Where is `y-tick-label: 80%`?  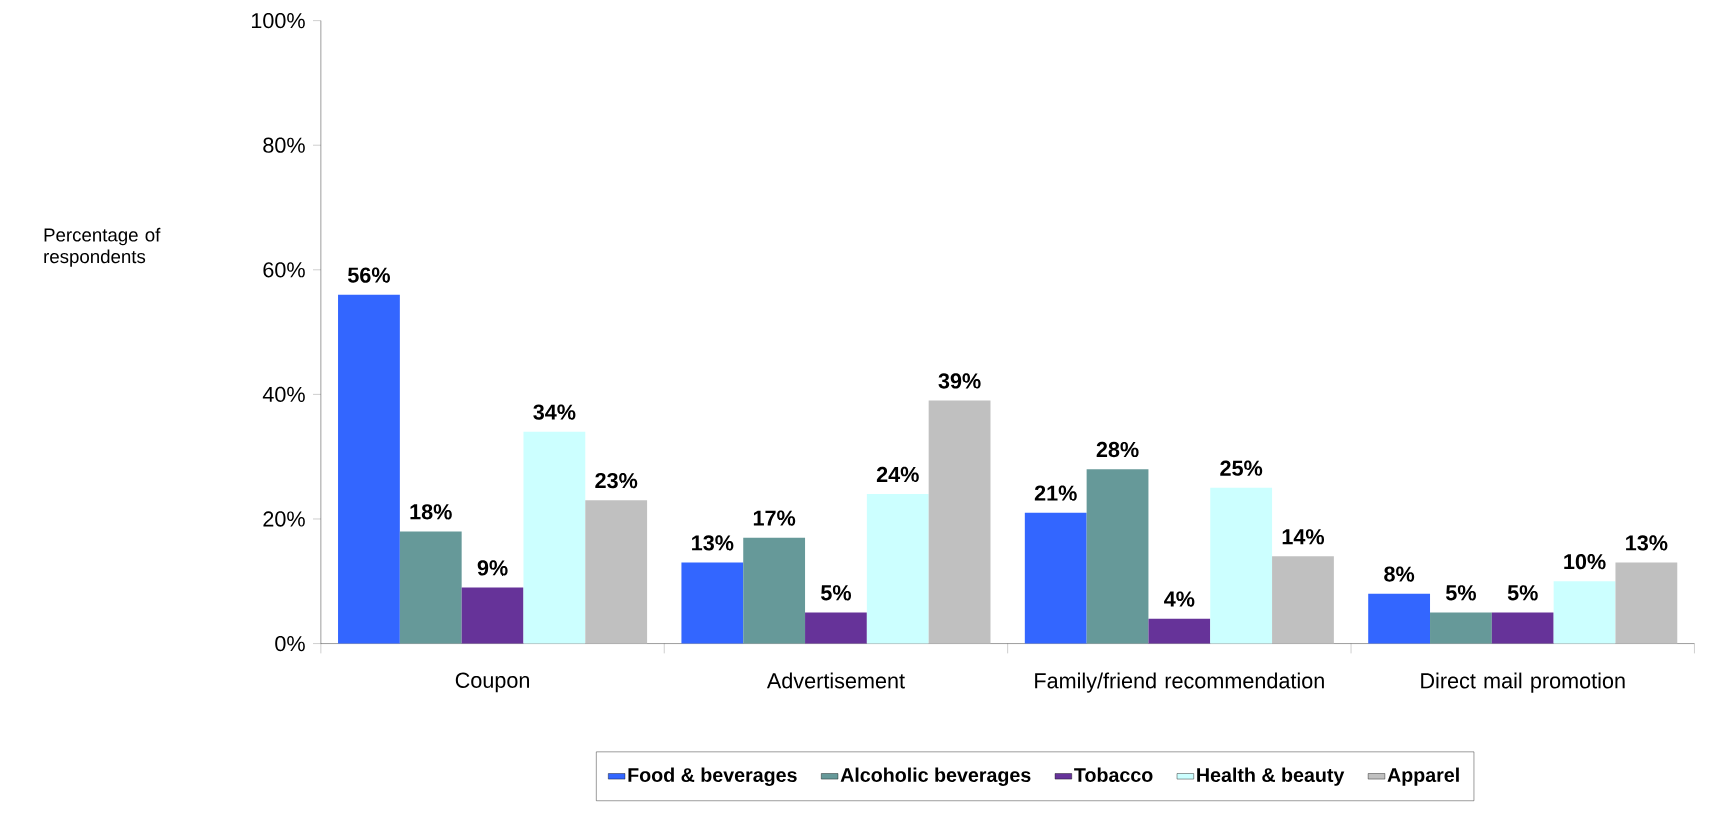
y-tick-label: 80% is located at coordinates (284, 145).